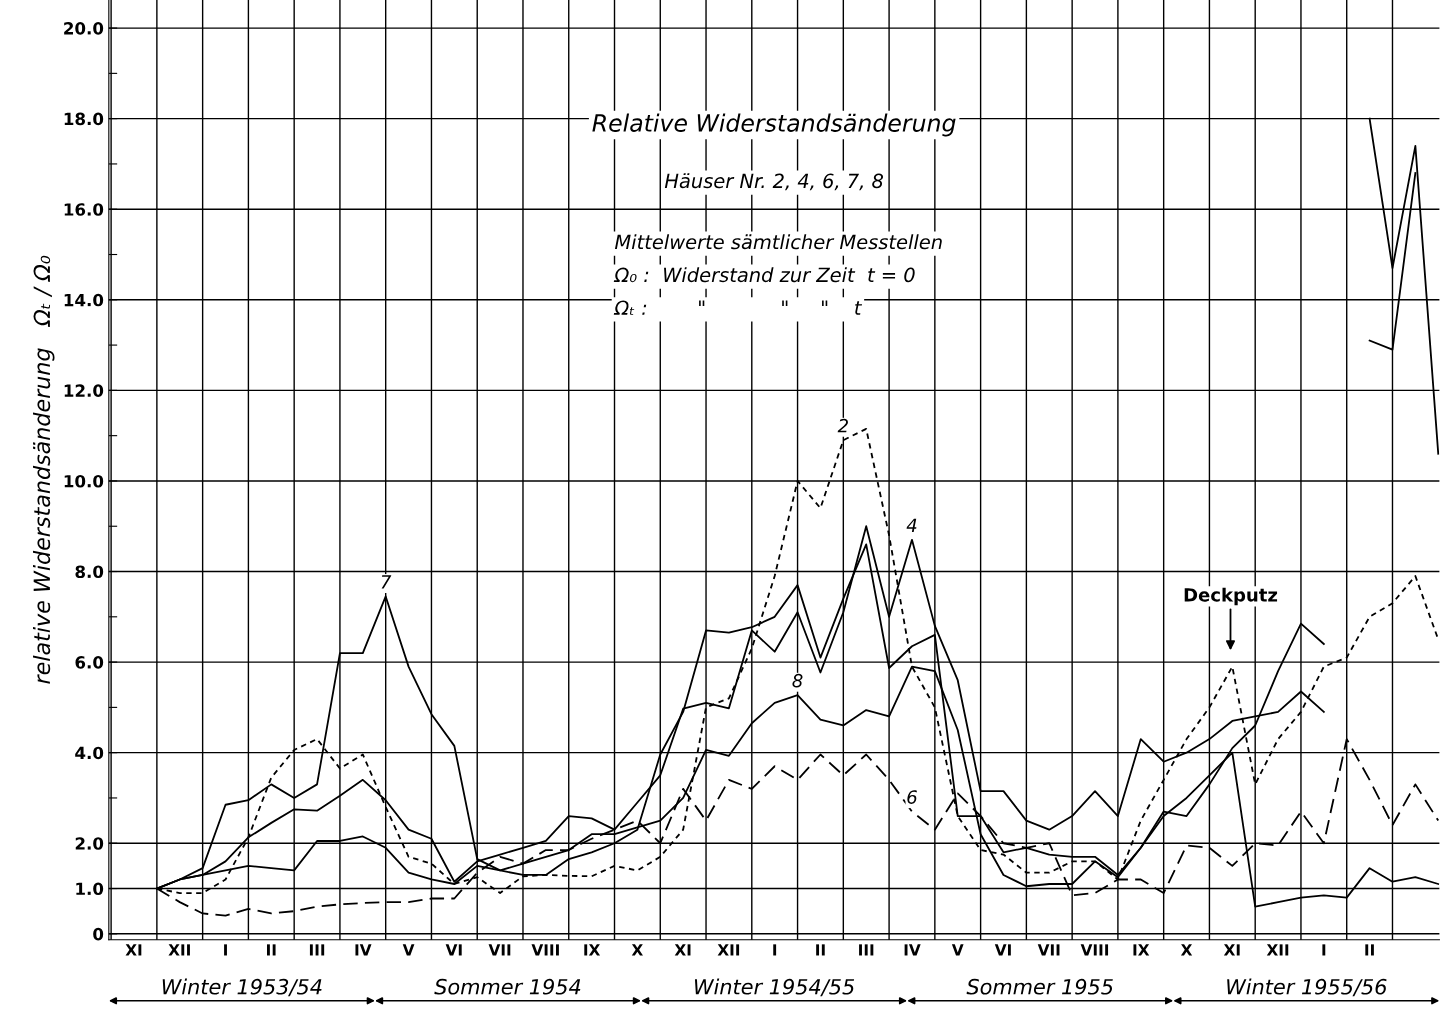 The height and width of the screenshot is (1027, 1451). I want to click on text: Sommer 1955, so click(1039, 986).